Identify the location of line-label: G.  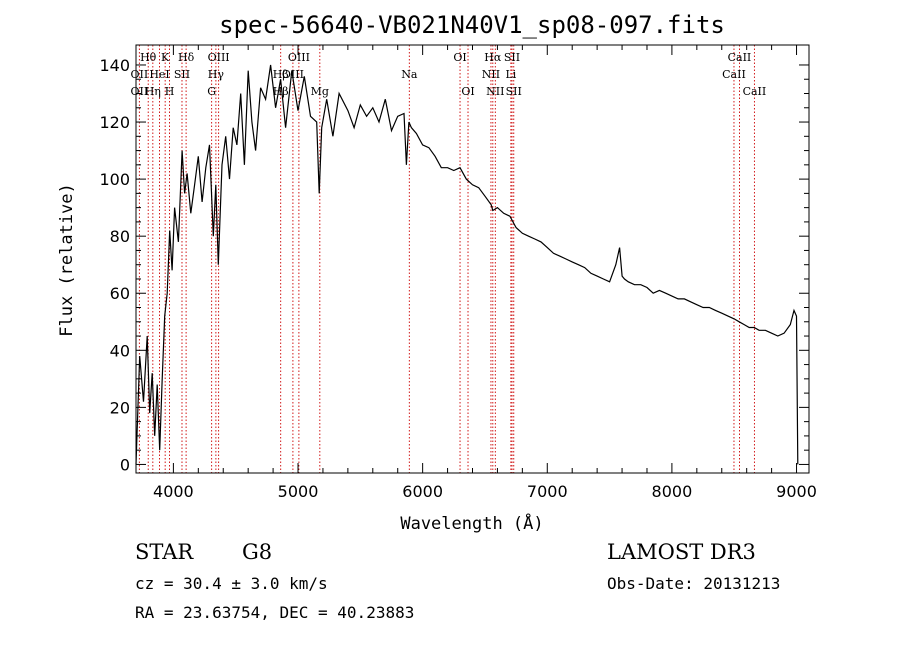
(211, 91).